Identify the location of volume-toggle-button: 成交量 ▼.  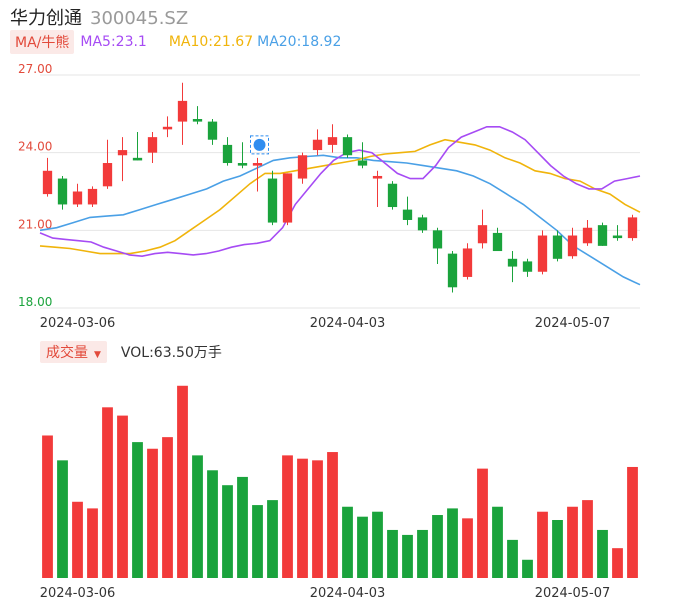
(73, 352).